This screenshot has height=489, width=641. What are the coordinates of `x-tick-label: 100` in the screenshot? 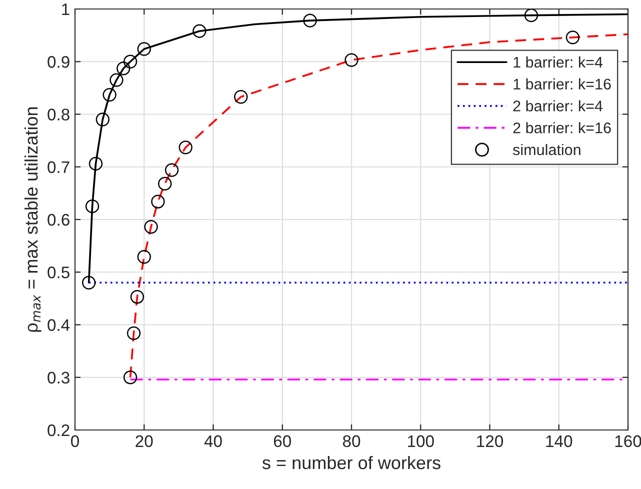 It's located at (421, 441).